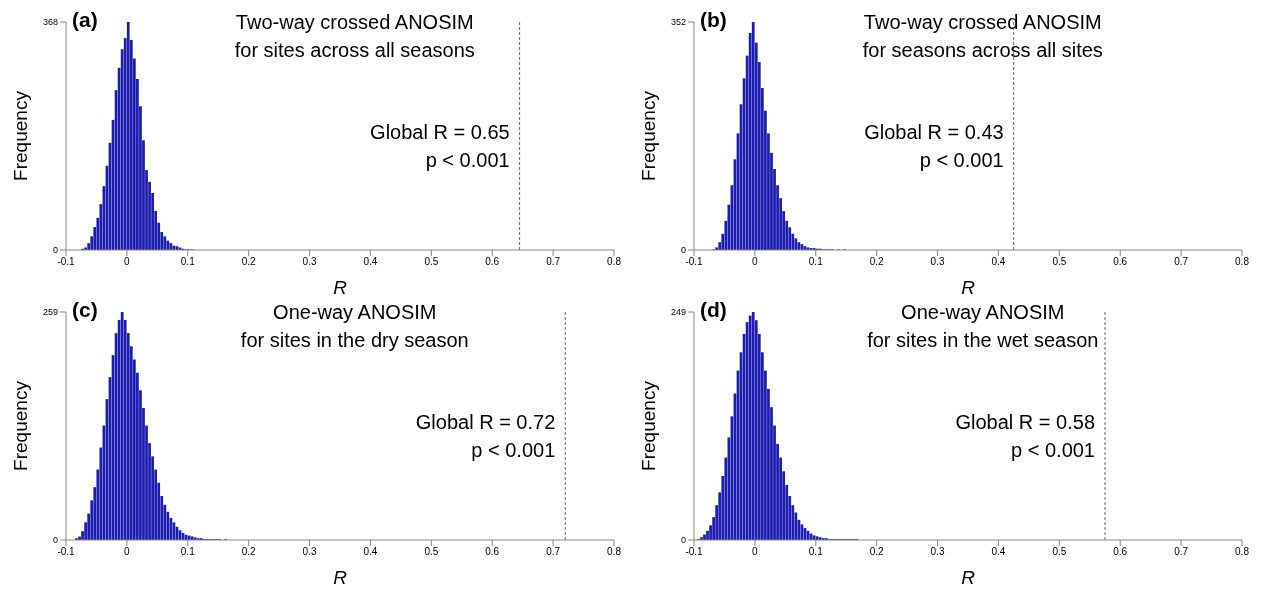  Describe the element at coordinates (1025, 422) in the screenshot. I see `annotation: Global R = 0.58` at that location.